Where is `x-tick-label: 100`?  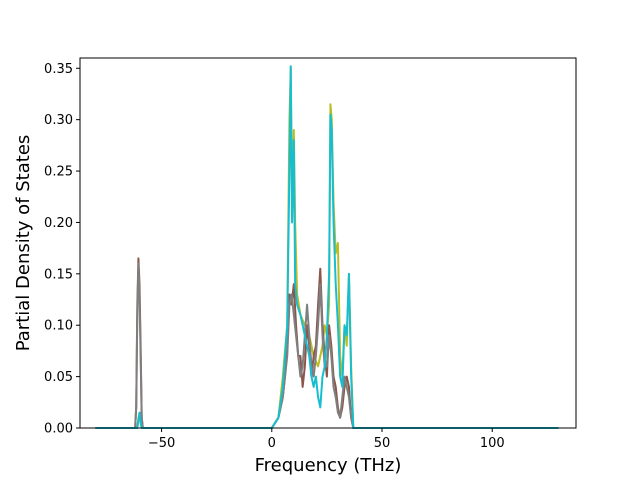
x-tick-label: 100 is located at coordinates (492, 443).